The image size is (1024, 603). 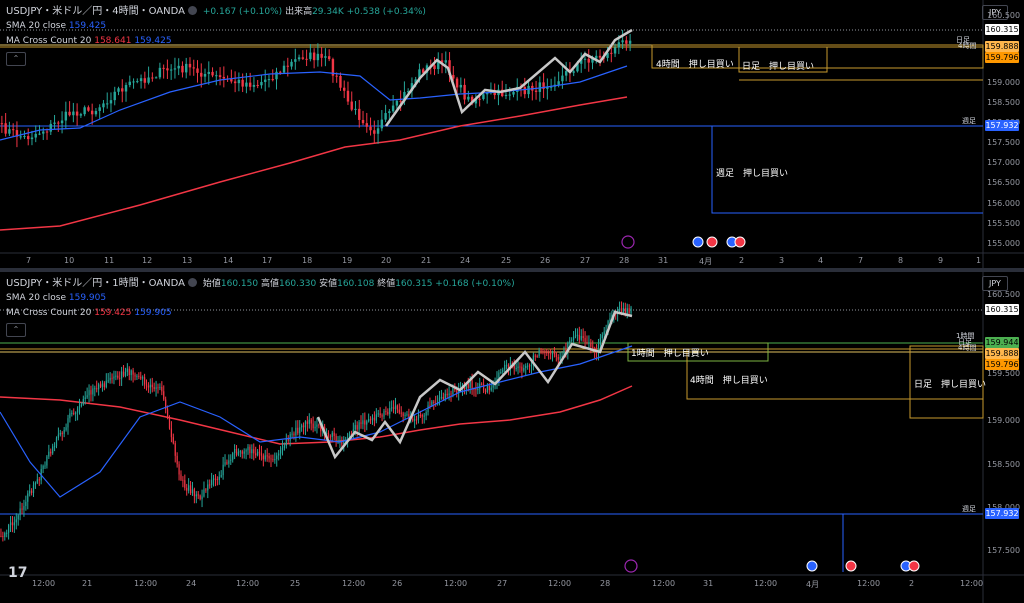 I want to click on price-axis-label: 156.500, so click(x=1004, y=182).